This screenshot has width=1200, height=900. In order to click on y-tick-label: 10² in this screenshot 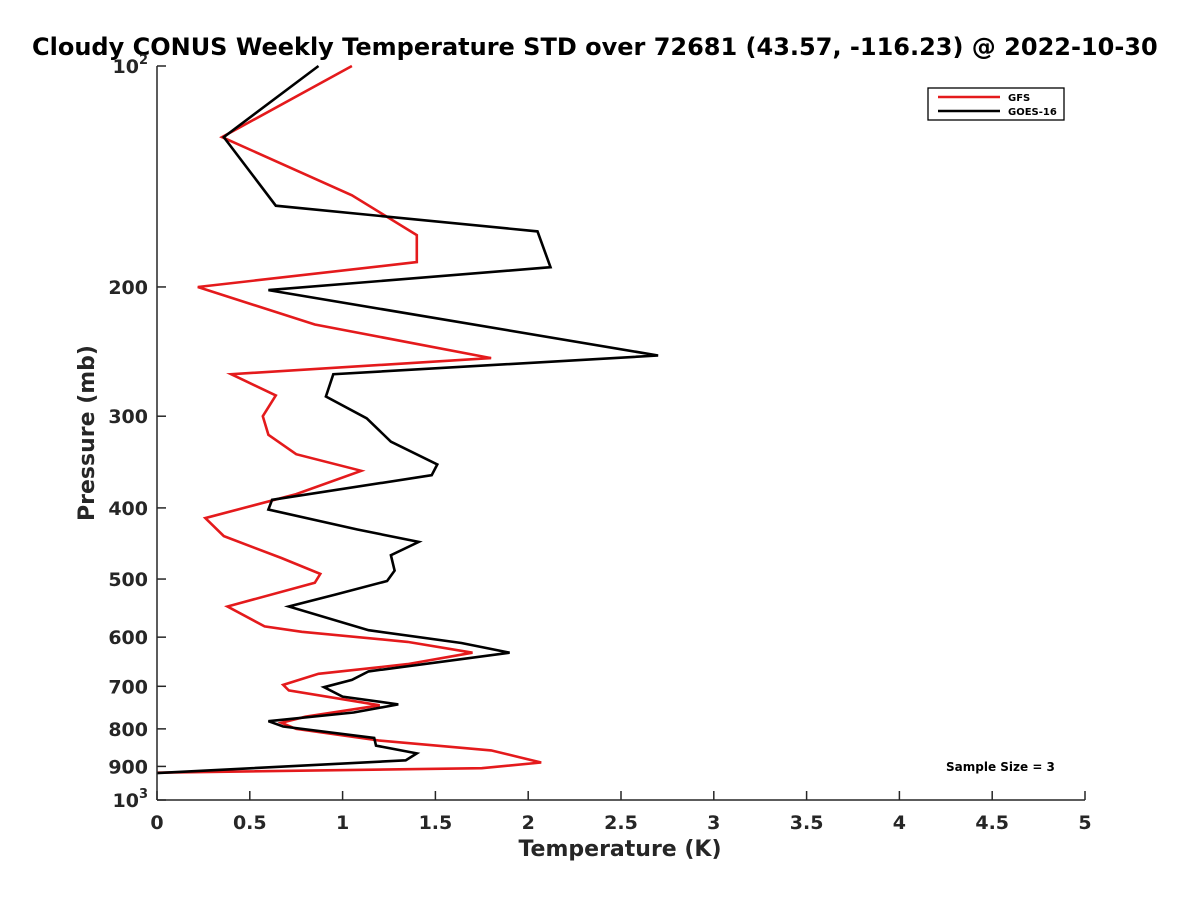, I will do `click(131, 65)`.